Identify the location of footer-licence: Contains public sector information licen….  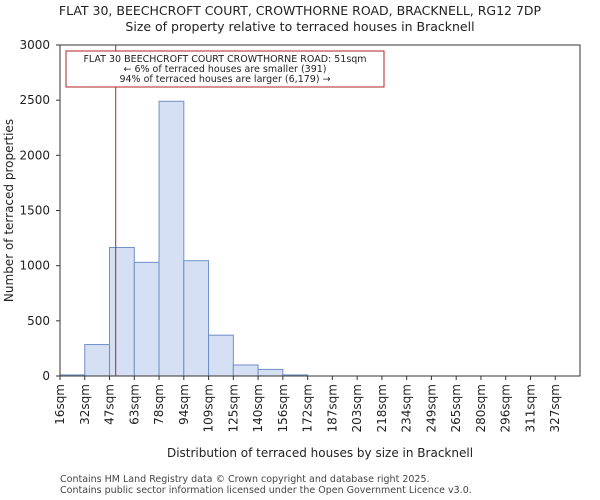
(266, 490).